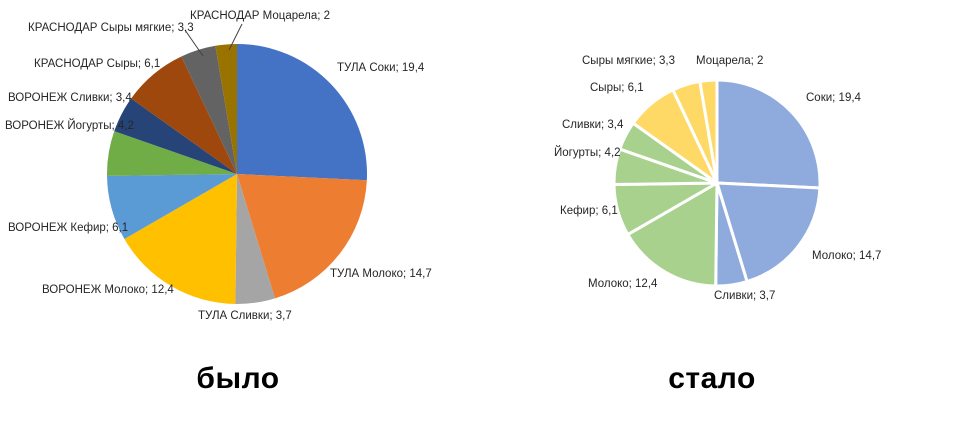  Describe the element at coordinates (628, 61) in the screenshot. I see `pie-slice-label: Сыры мягкие; 3,3` at that location.